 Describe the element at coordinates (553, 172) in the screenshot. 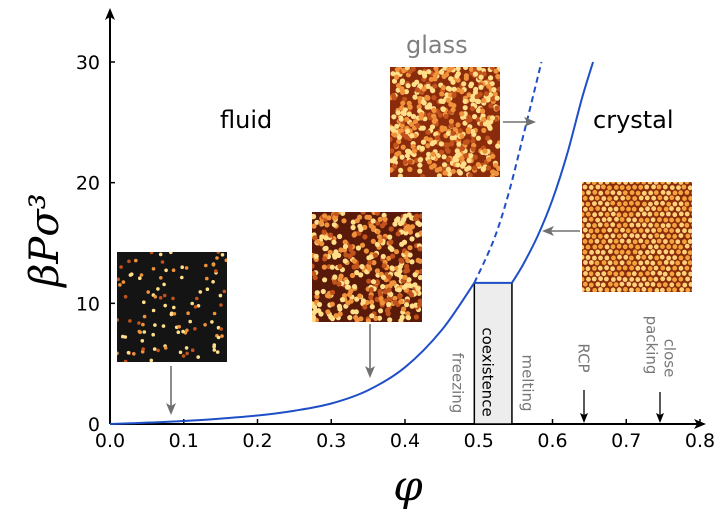

I see `curve-crystal-branch` at that location.